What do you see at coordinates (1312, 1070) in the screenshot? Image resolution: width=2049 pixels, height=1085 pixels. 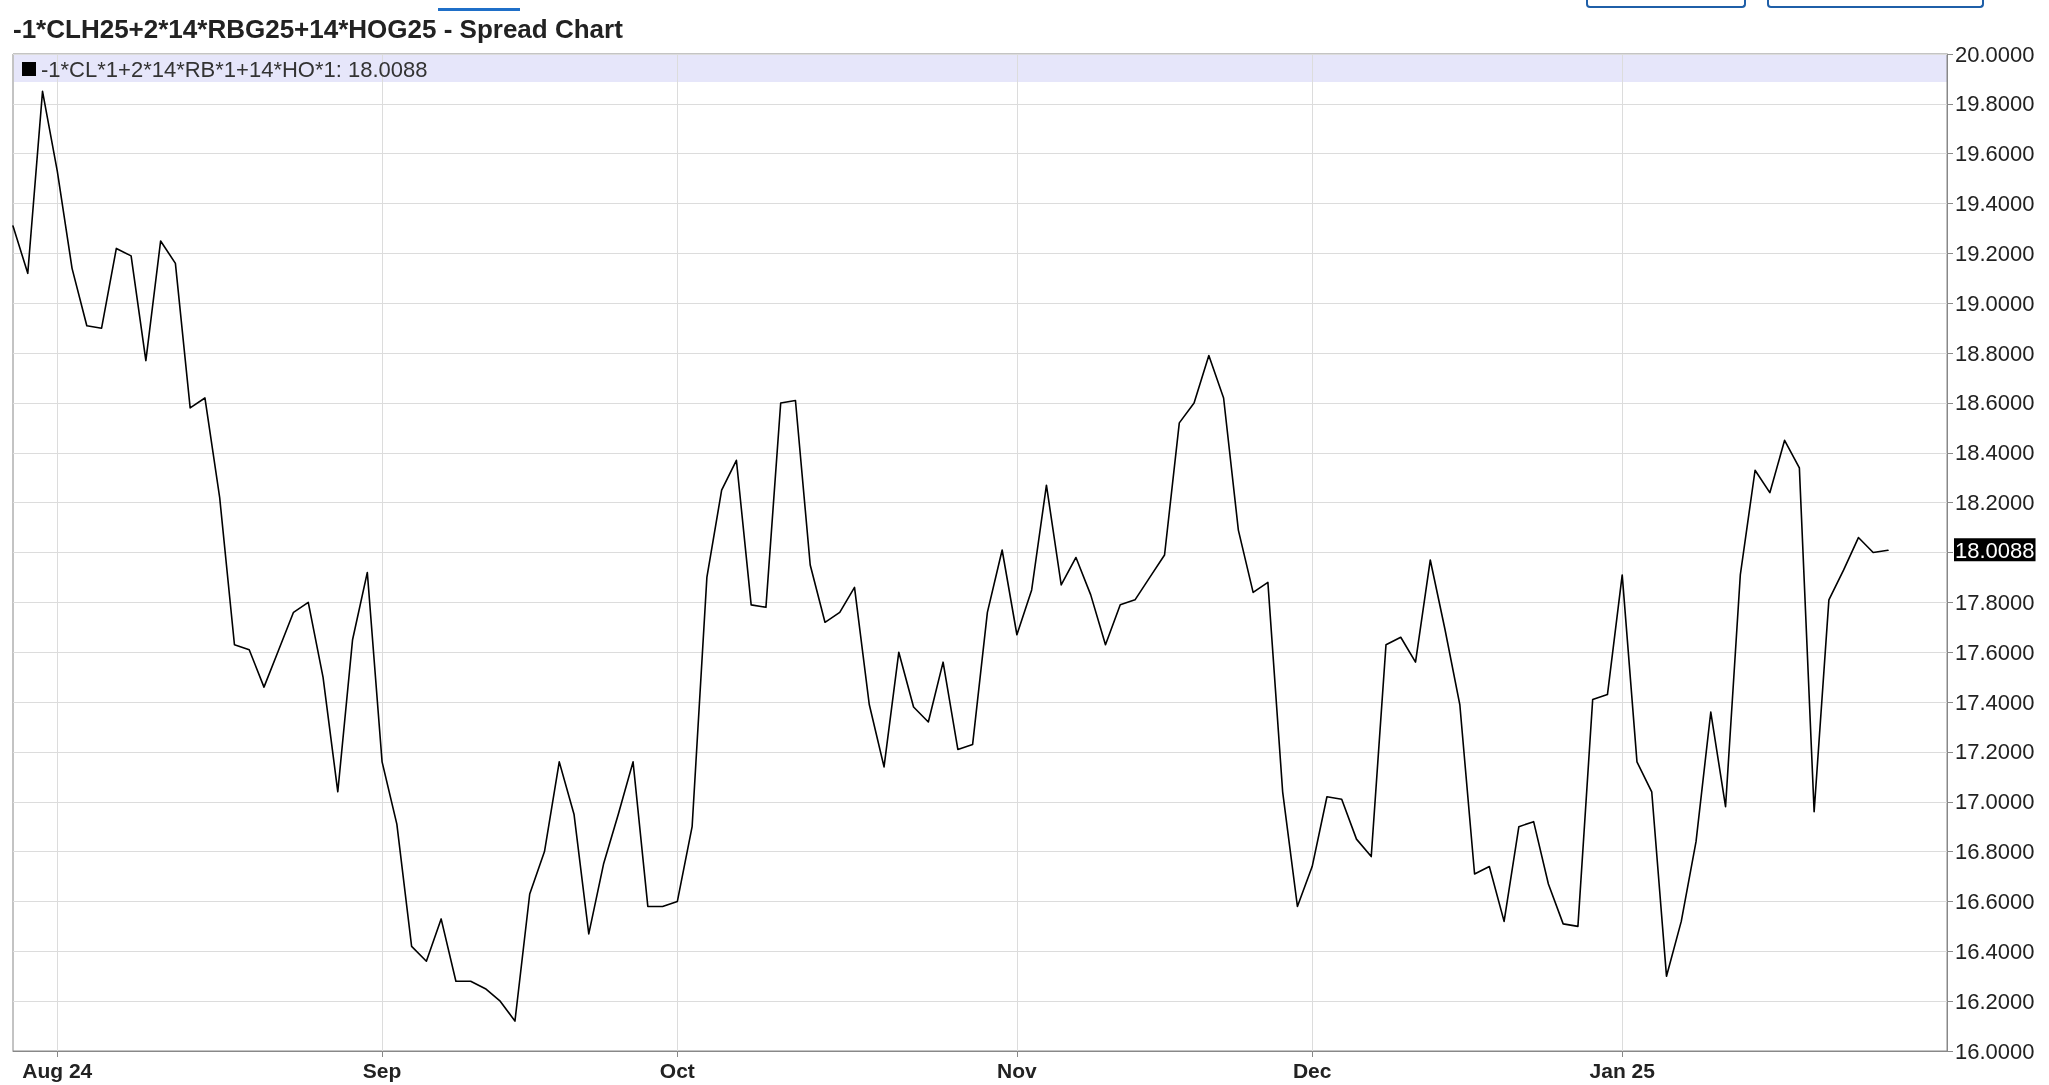 I see `x-tick-label: Dec` at bounding box center [1312, 1070].